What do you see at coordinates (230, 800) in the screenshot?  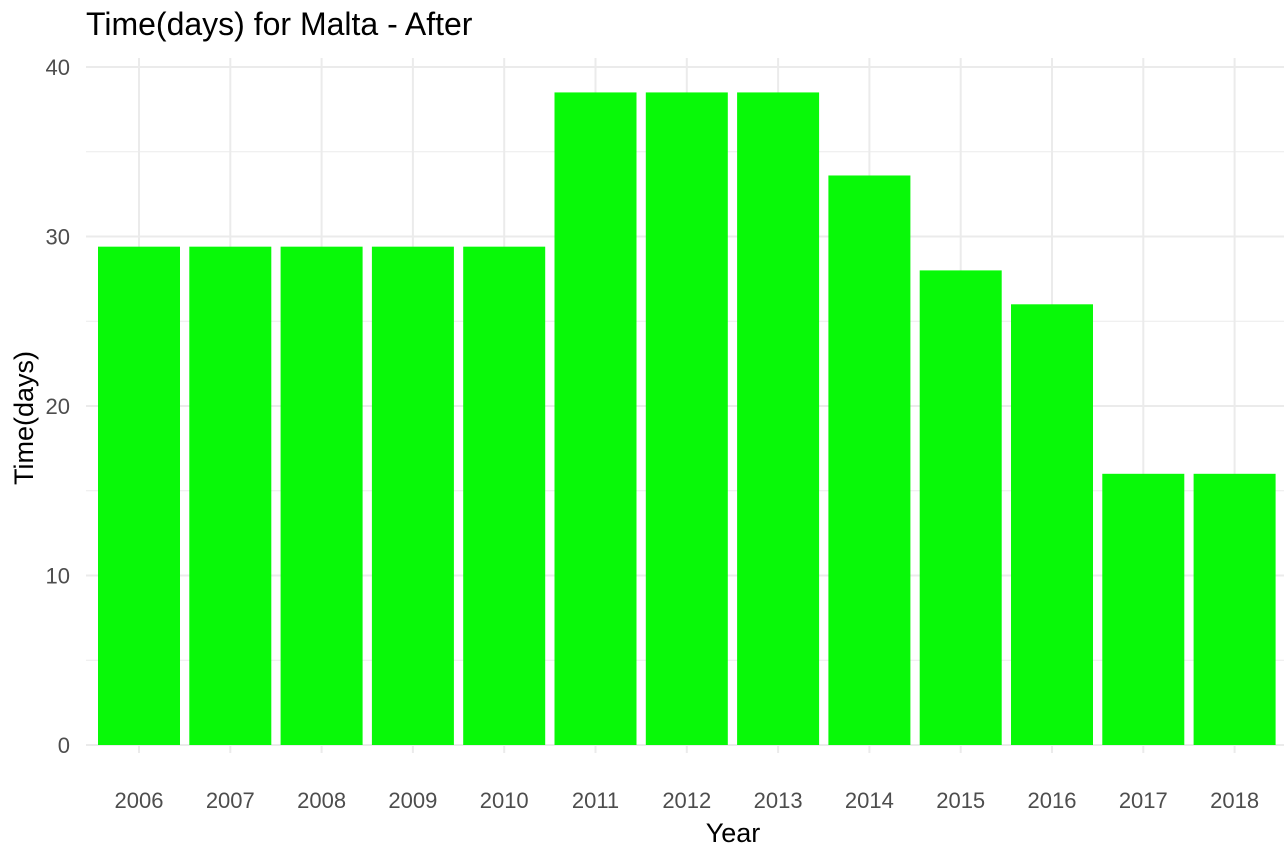 I see `x-tick-label: 2007` at bounding box center [230, 800].